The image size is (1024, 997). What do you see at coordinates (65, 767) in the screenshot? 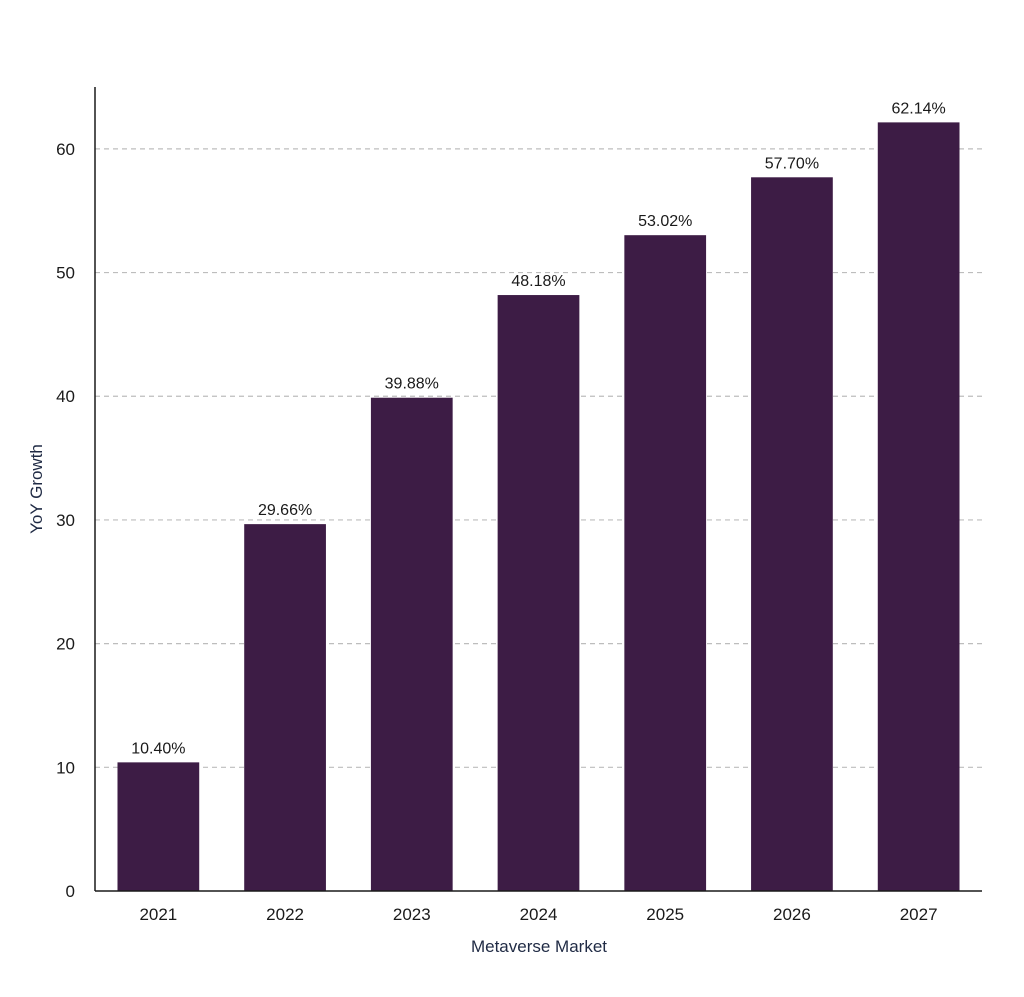
I see `y-tick-label: 10` at bounding box center [65, 767].